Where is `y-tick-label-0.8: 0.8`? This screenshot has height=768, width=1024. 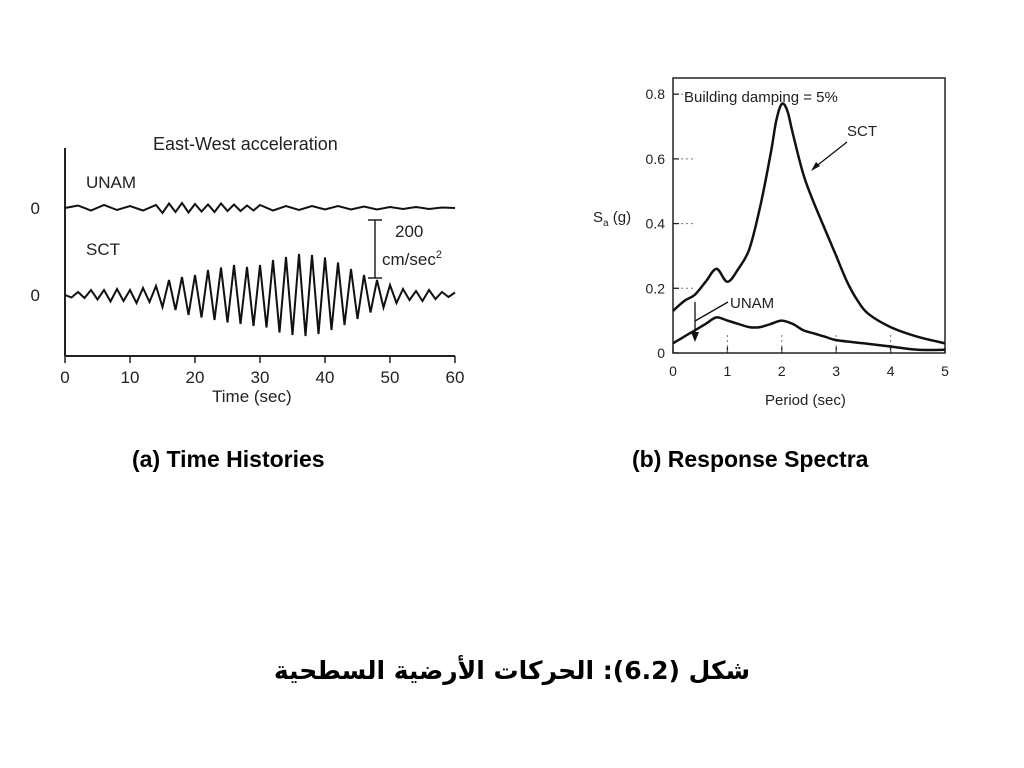
y-tick-label-0.8: 0.8 is located at coordinates (656, 94).